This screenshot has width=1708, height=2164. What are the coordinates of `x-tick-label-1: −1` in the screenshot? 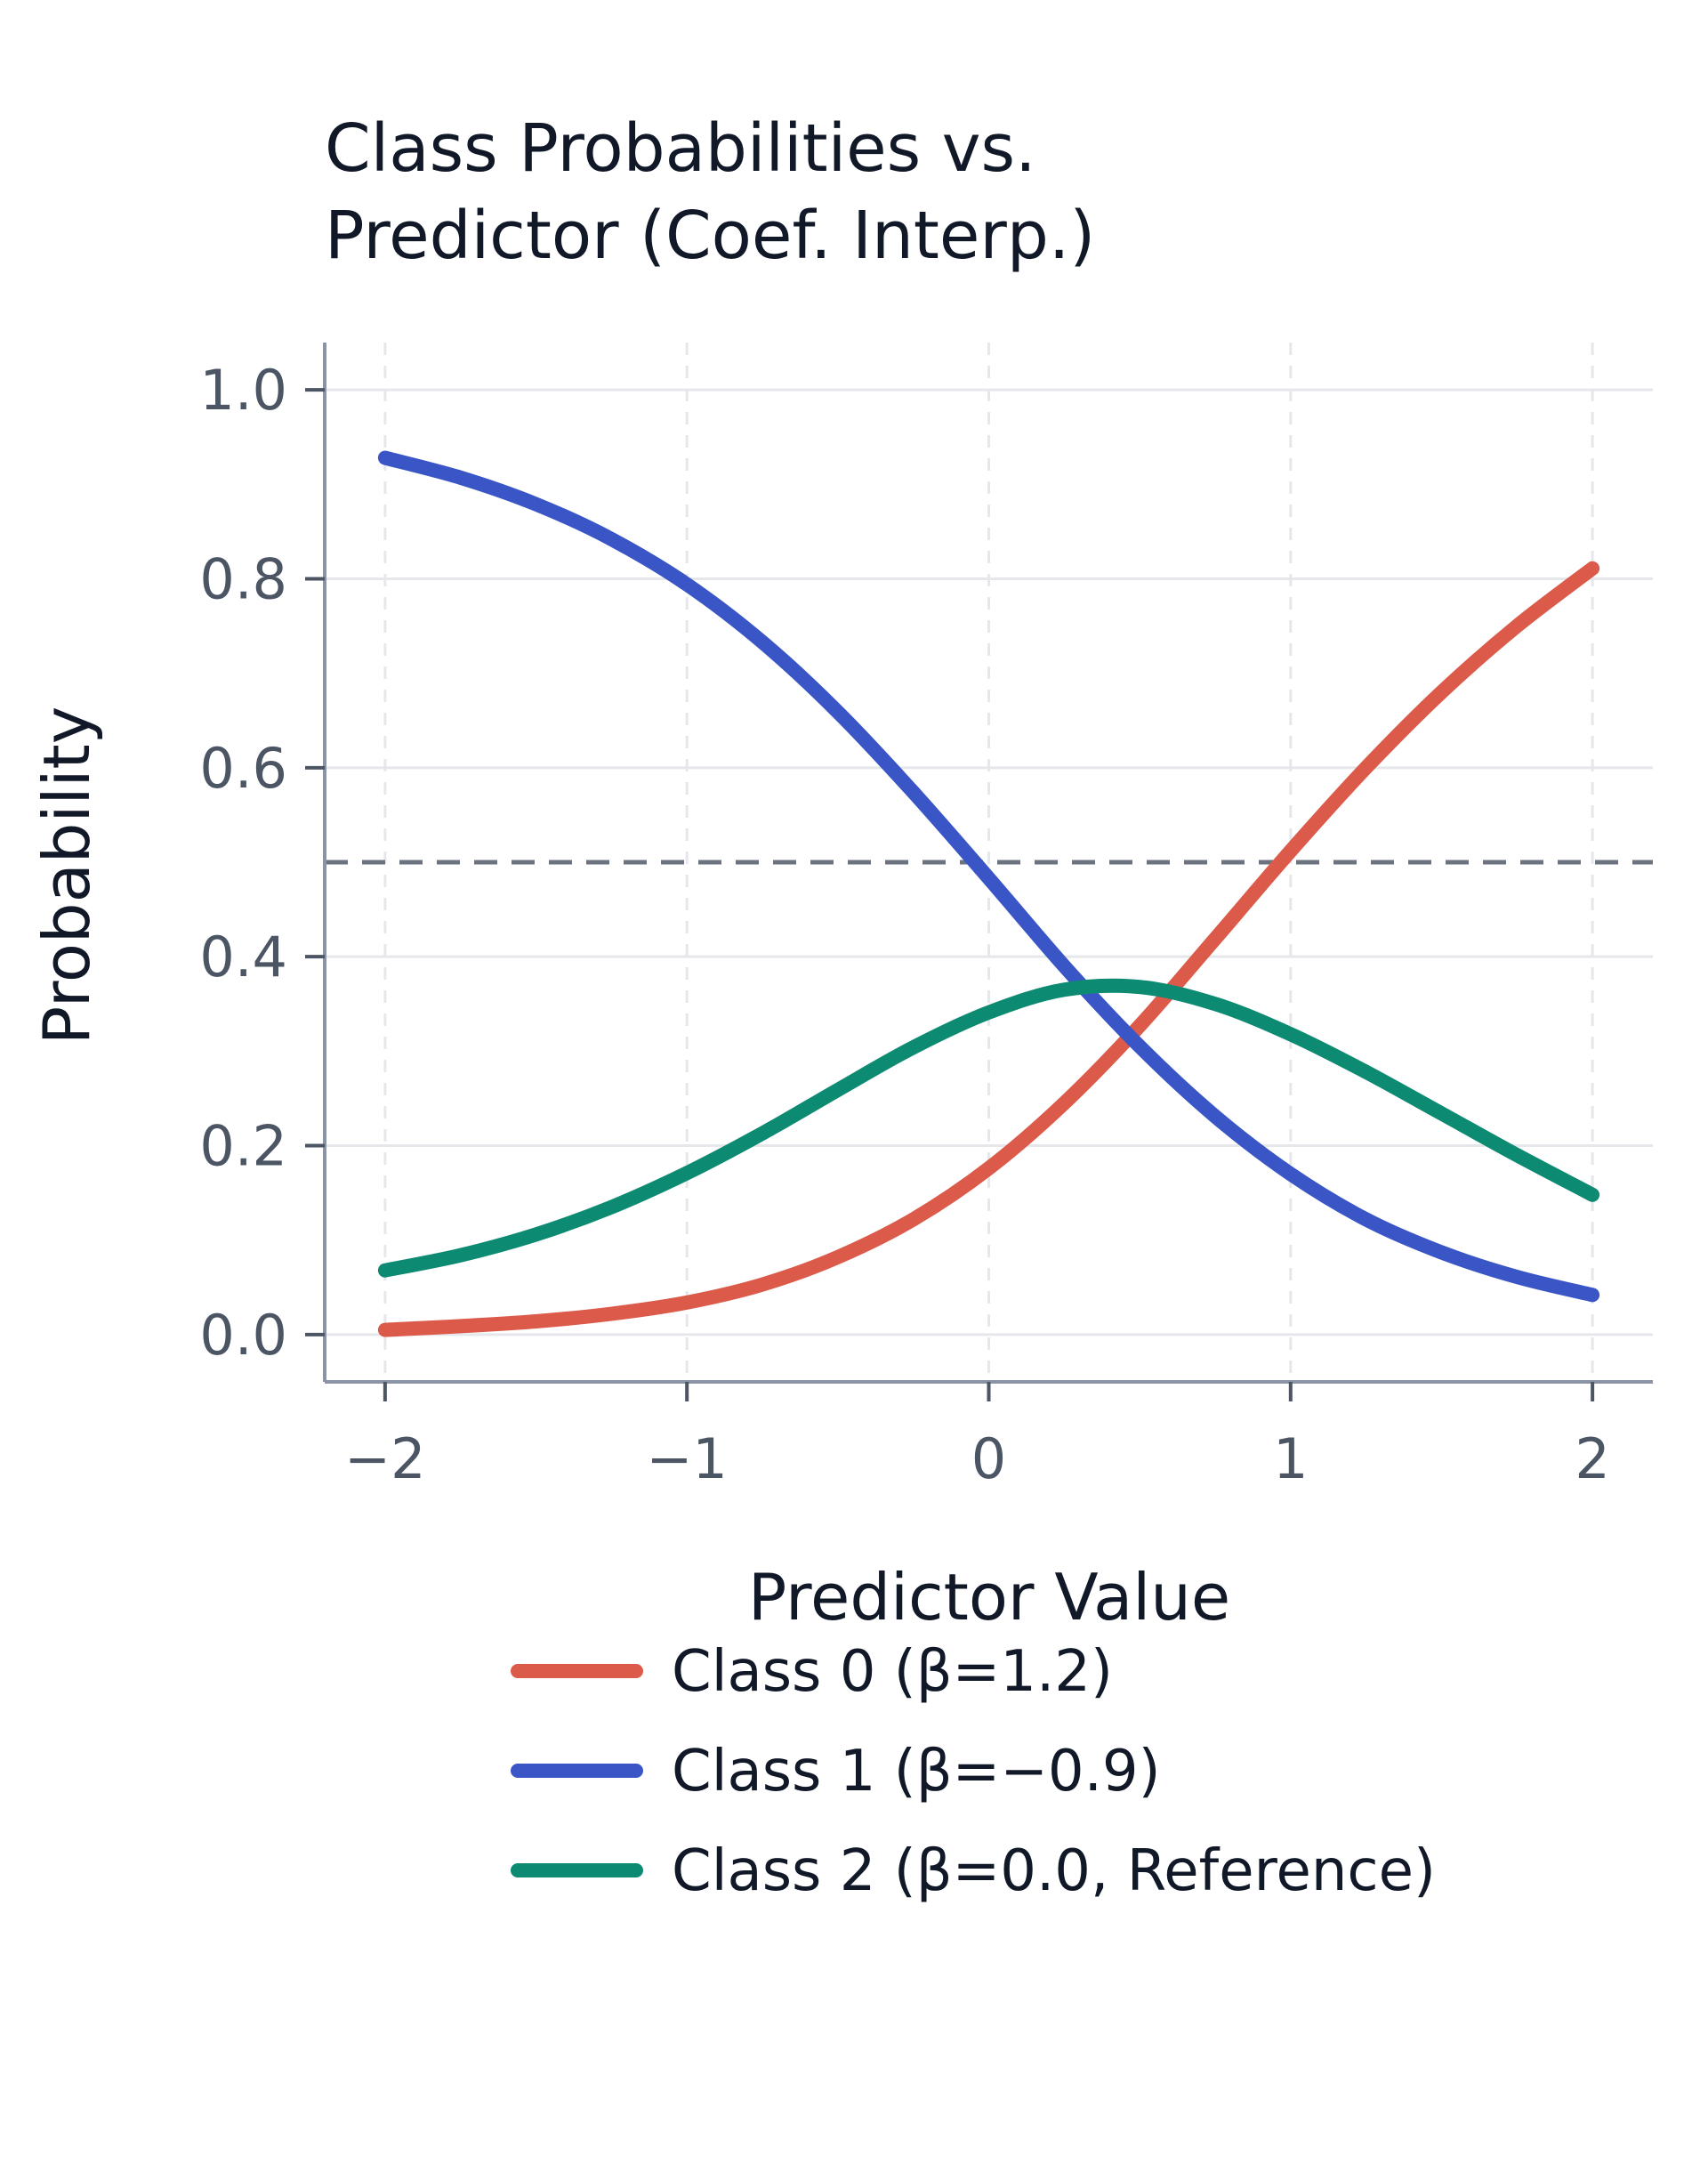 It's located at (686, 1458).